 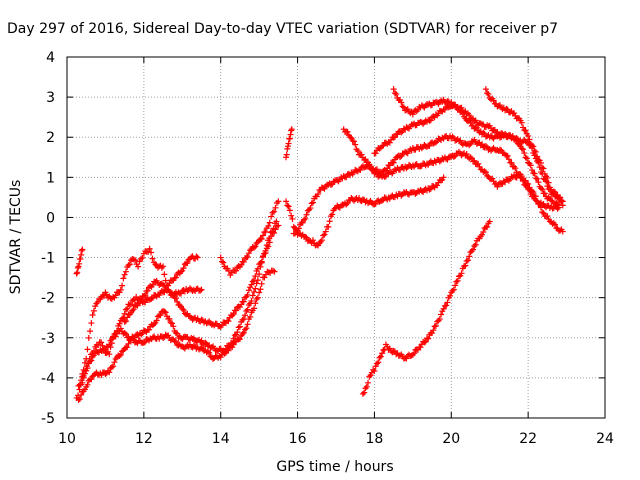 I want to click on series-arc-i, so click(x=365, y=211).